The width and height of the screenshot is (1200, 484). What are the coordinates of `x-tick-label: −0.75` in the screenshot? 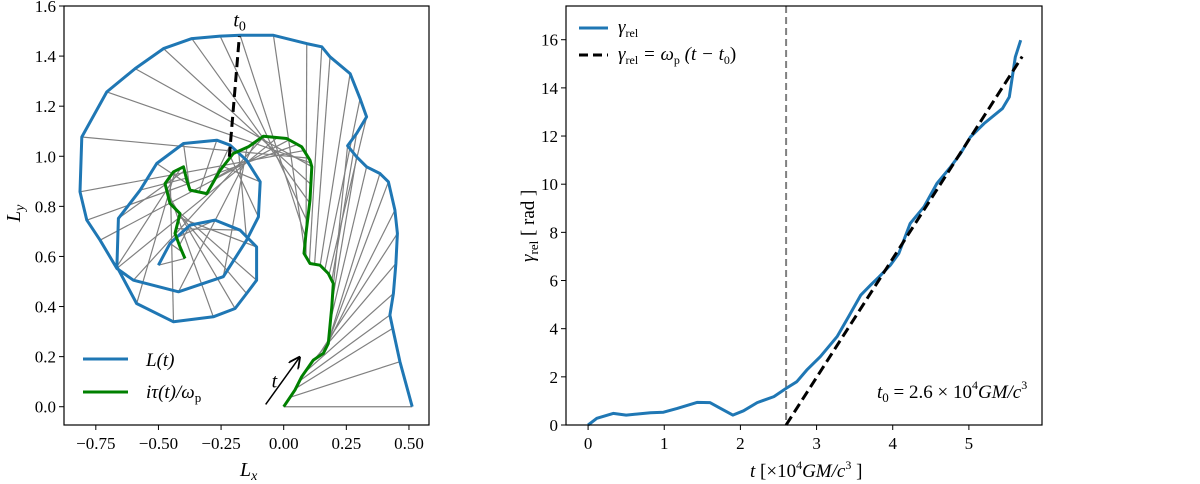 It's located at (95, 443).